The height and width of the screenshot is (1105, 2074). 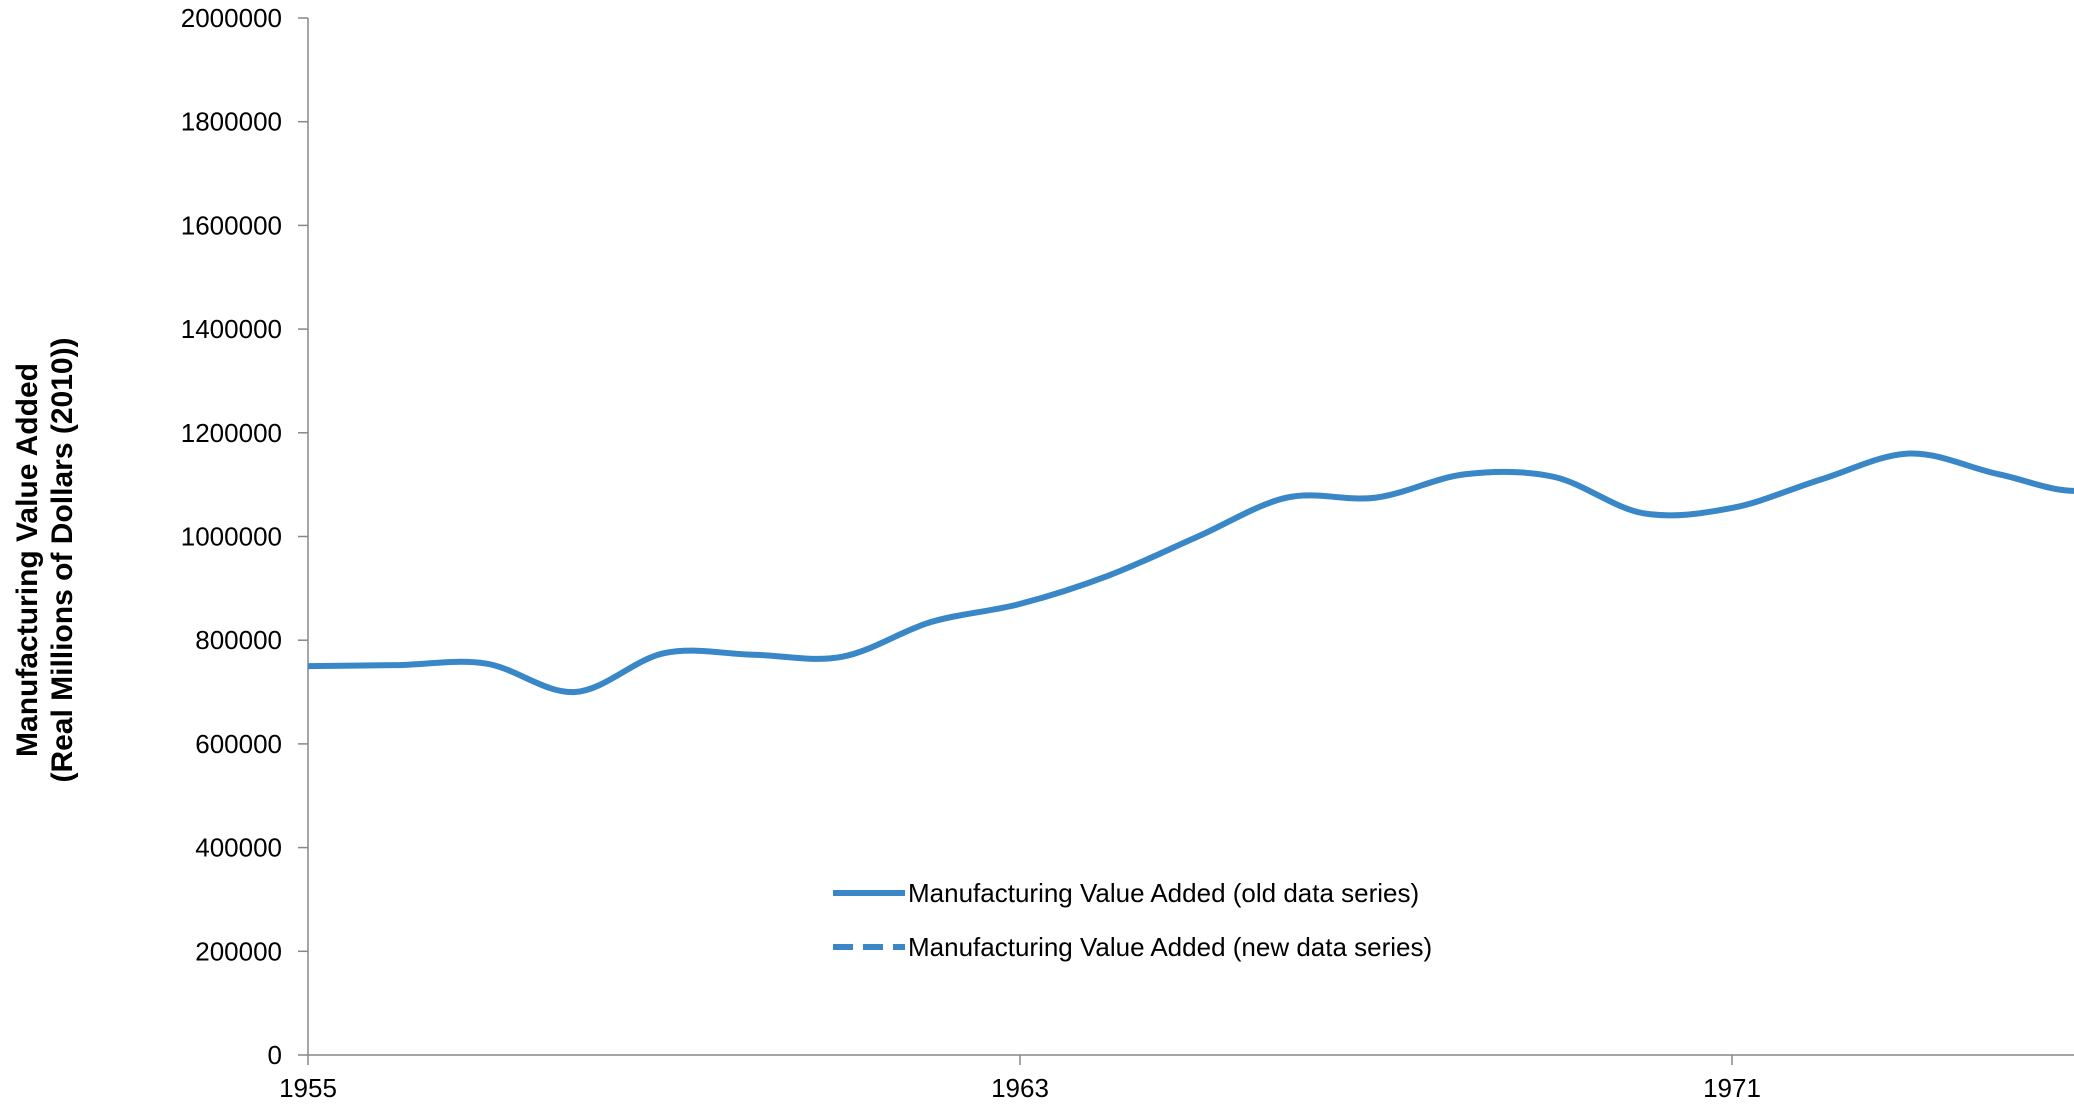 I want to click on y-tick-label: 0, so click(x=275, y=1055).